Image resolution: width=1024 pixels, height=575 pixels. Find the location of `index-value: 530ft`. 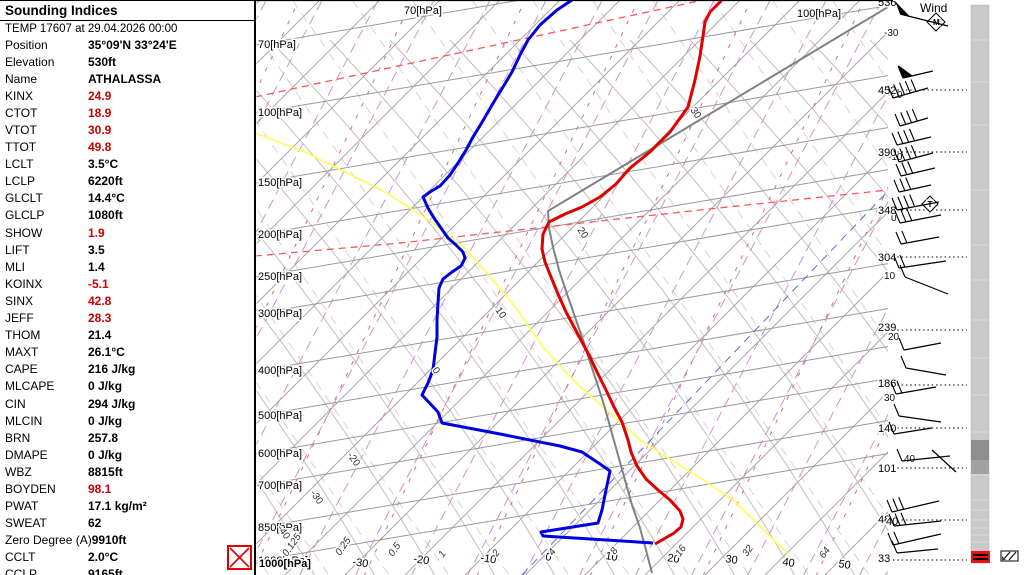

index-value: 530ft is located at coordinates (102, 61).